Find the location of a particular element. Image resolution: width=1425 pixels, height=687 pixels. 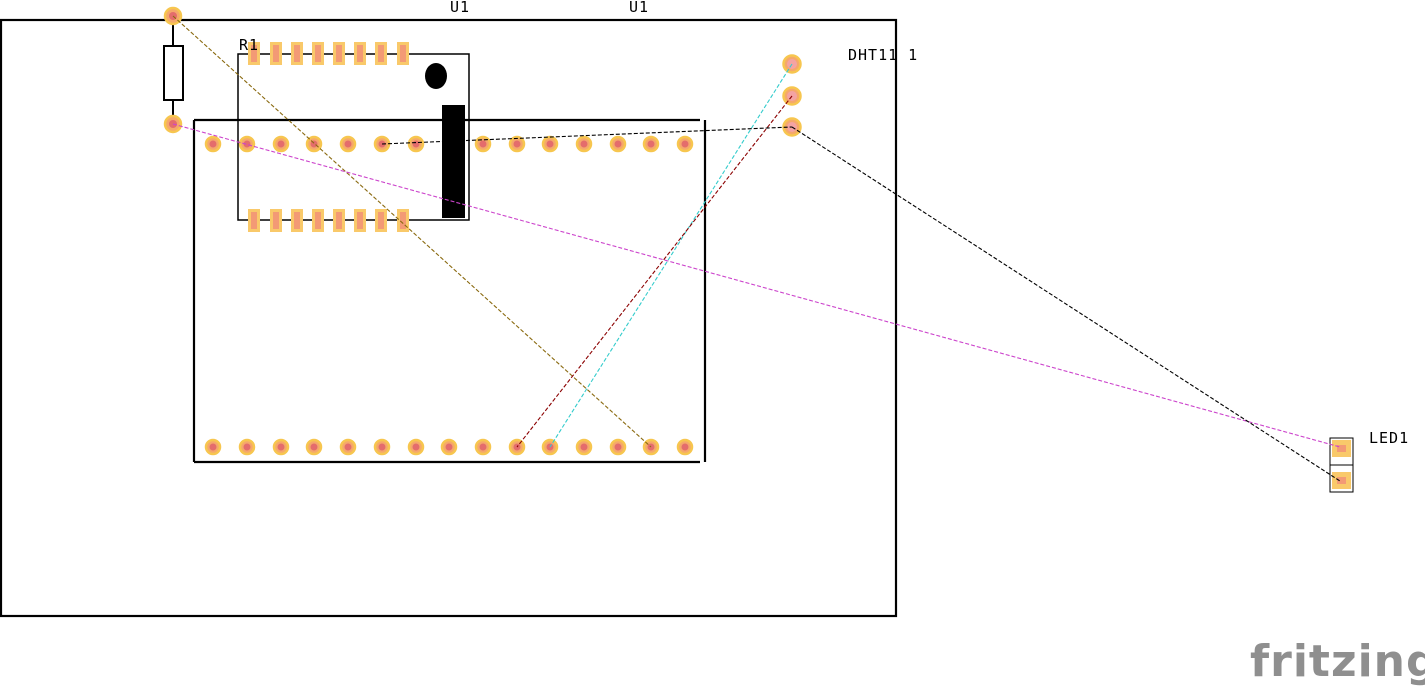

label-dht11: DHT11 1 is located at coordinates (883, 55).